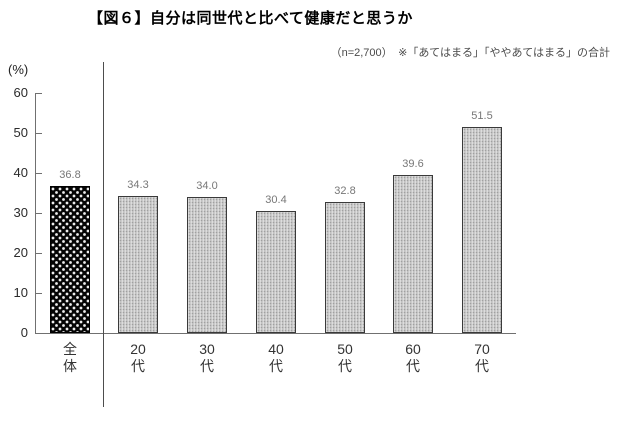 Image resolution: width=629 pixels, height=421 pixels. I want to click on y-tick-label: 20, so click(20, 252).